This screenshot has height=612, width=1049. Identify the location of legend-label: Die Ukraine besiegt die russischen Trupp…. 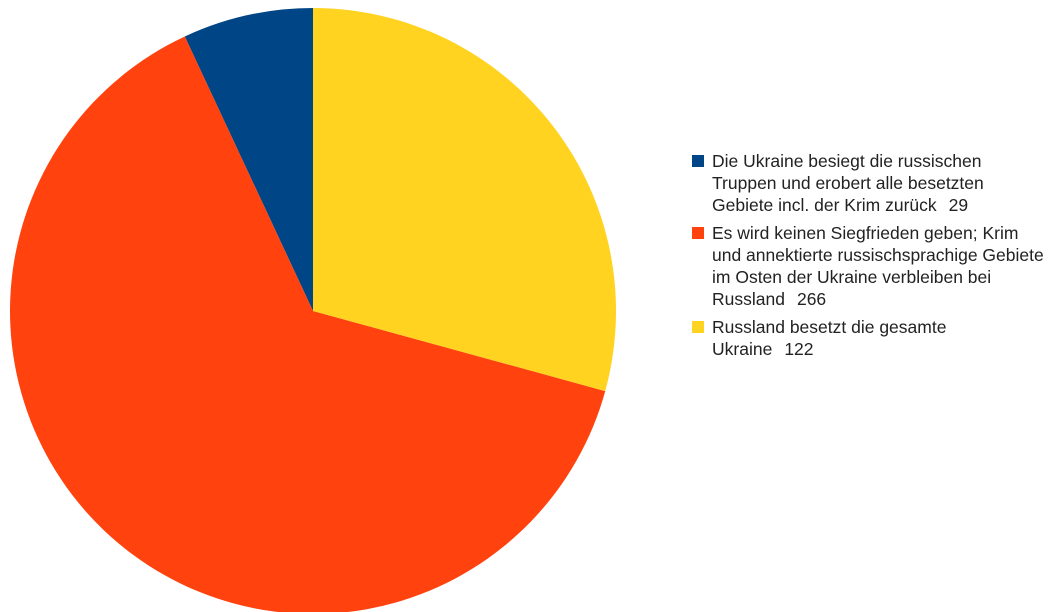
(848, 183).